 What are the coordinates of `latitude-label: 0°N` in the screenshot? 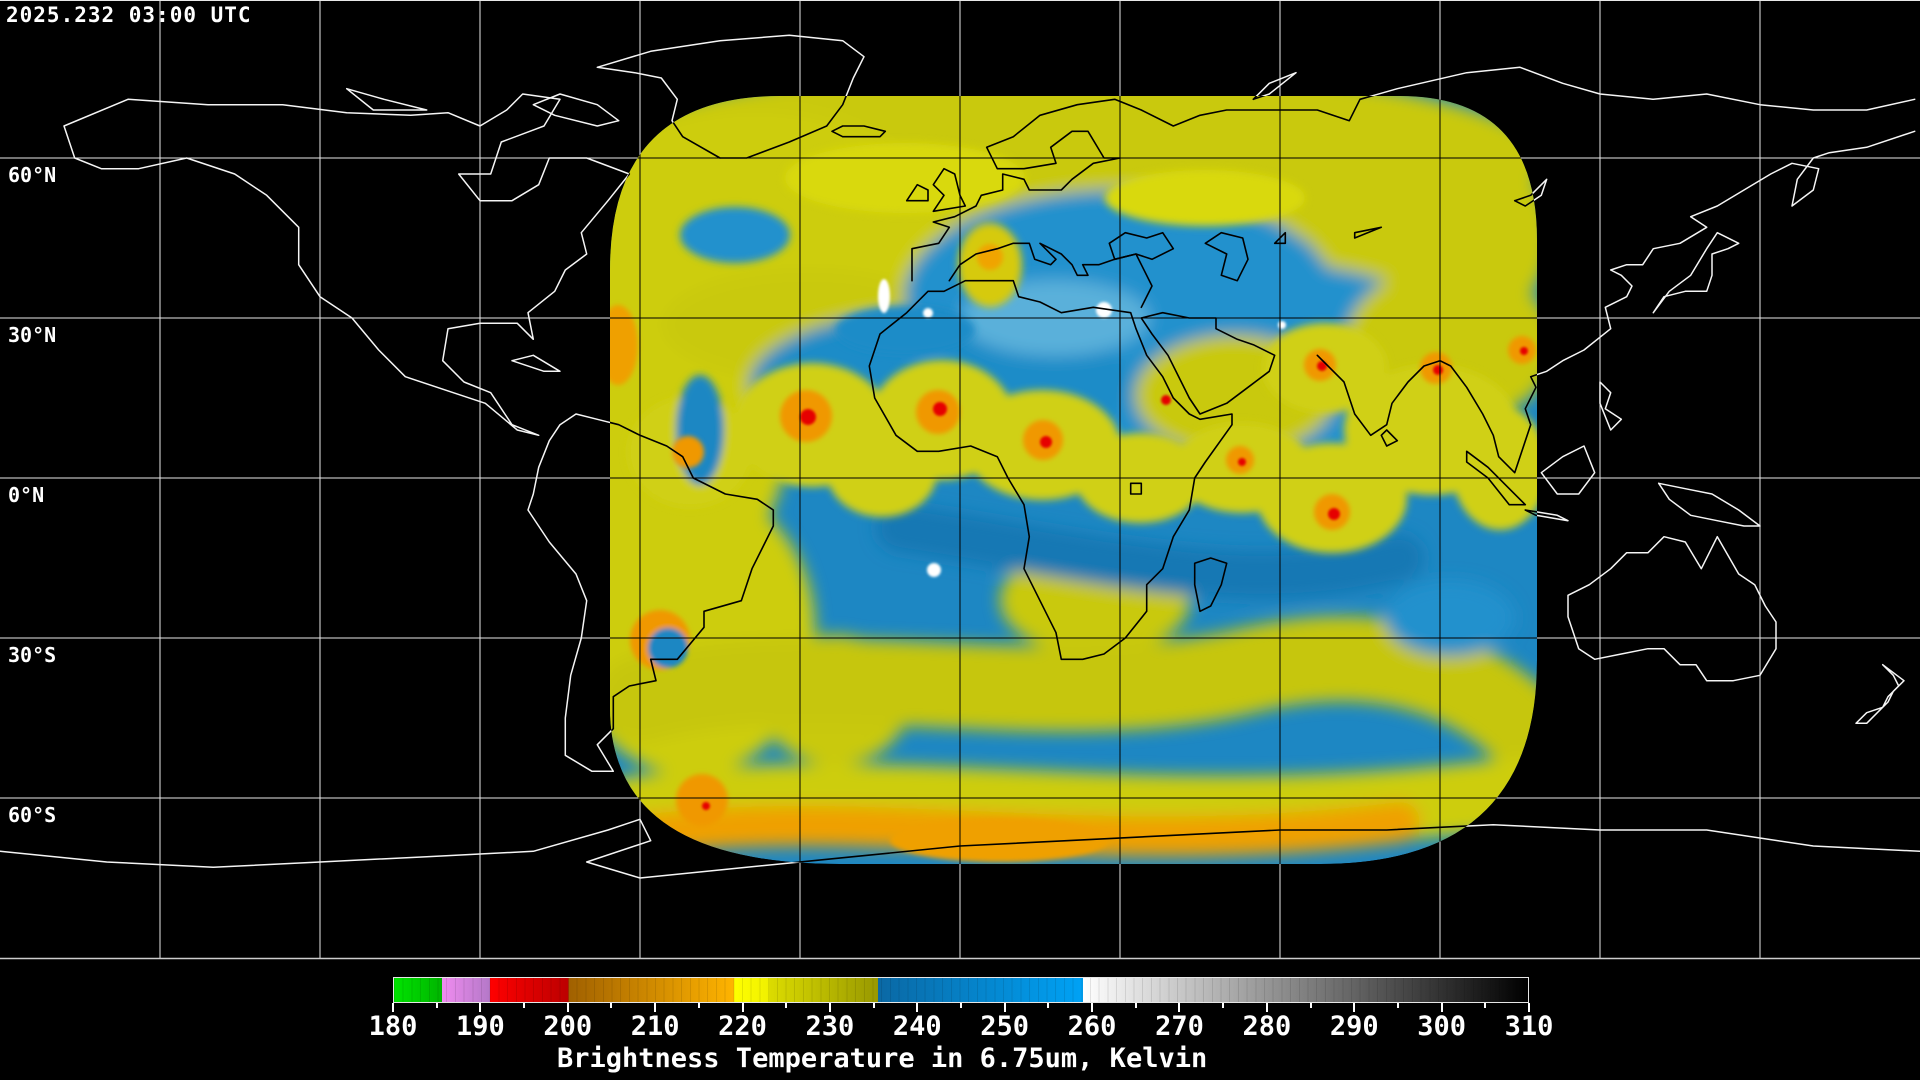 It's located at (26, 495).